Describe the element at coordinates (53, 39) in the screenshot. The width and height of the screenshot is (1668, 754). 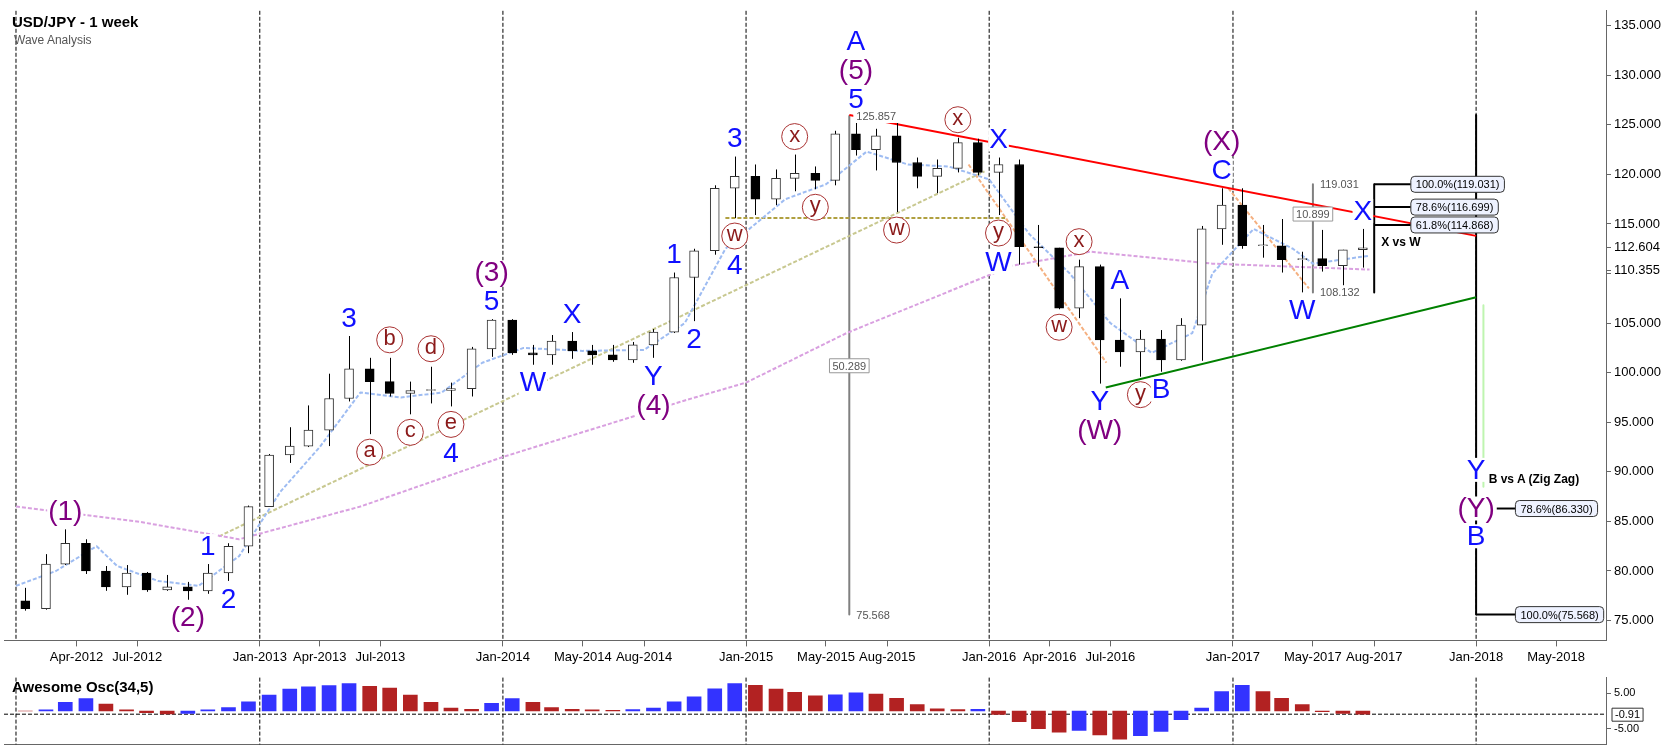
I see `text: Wave Analysis` at that location.